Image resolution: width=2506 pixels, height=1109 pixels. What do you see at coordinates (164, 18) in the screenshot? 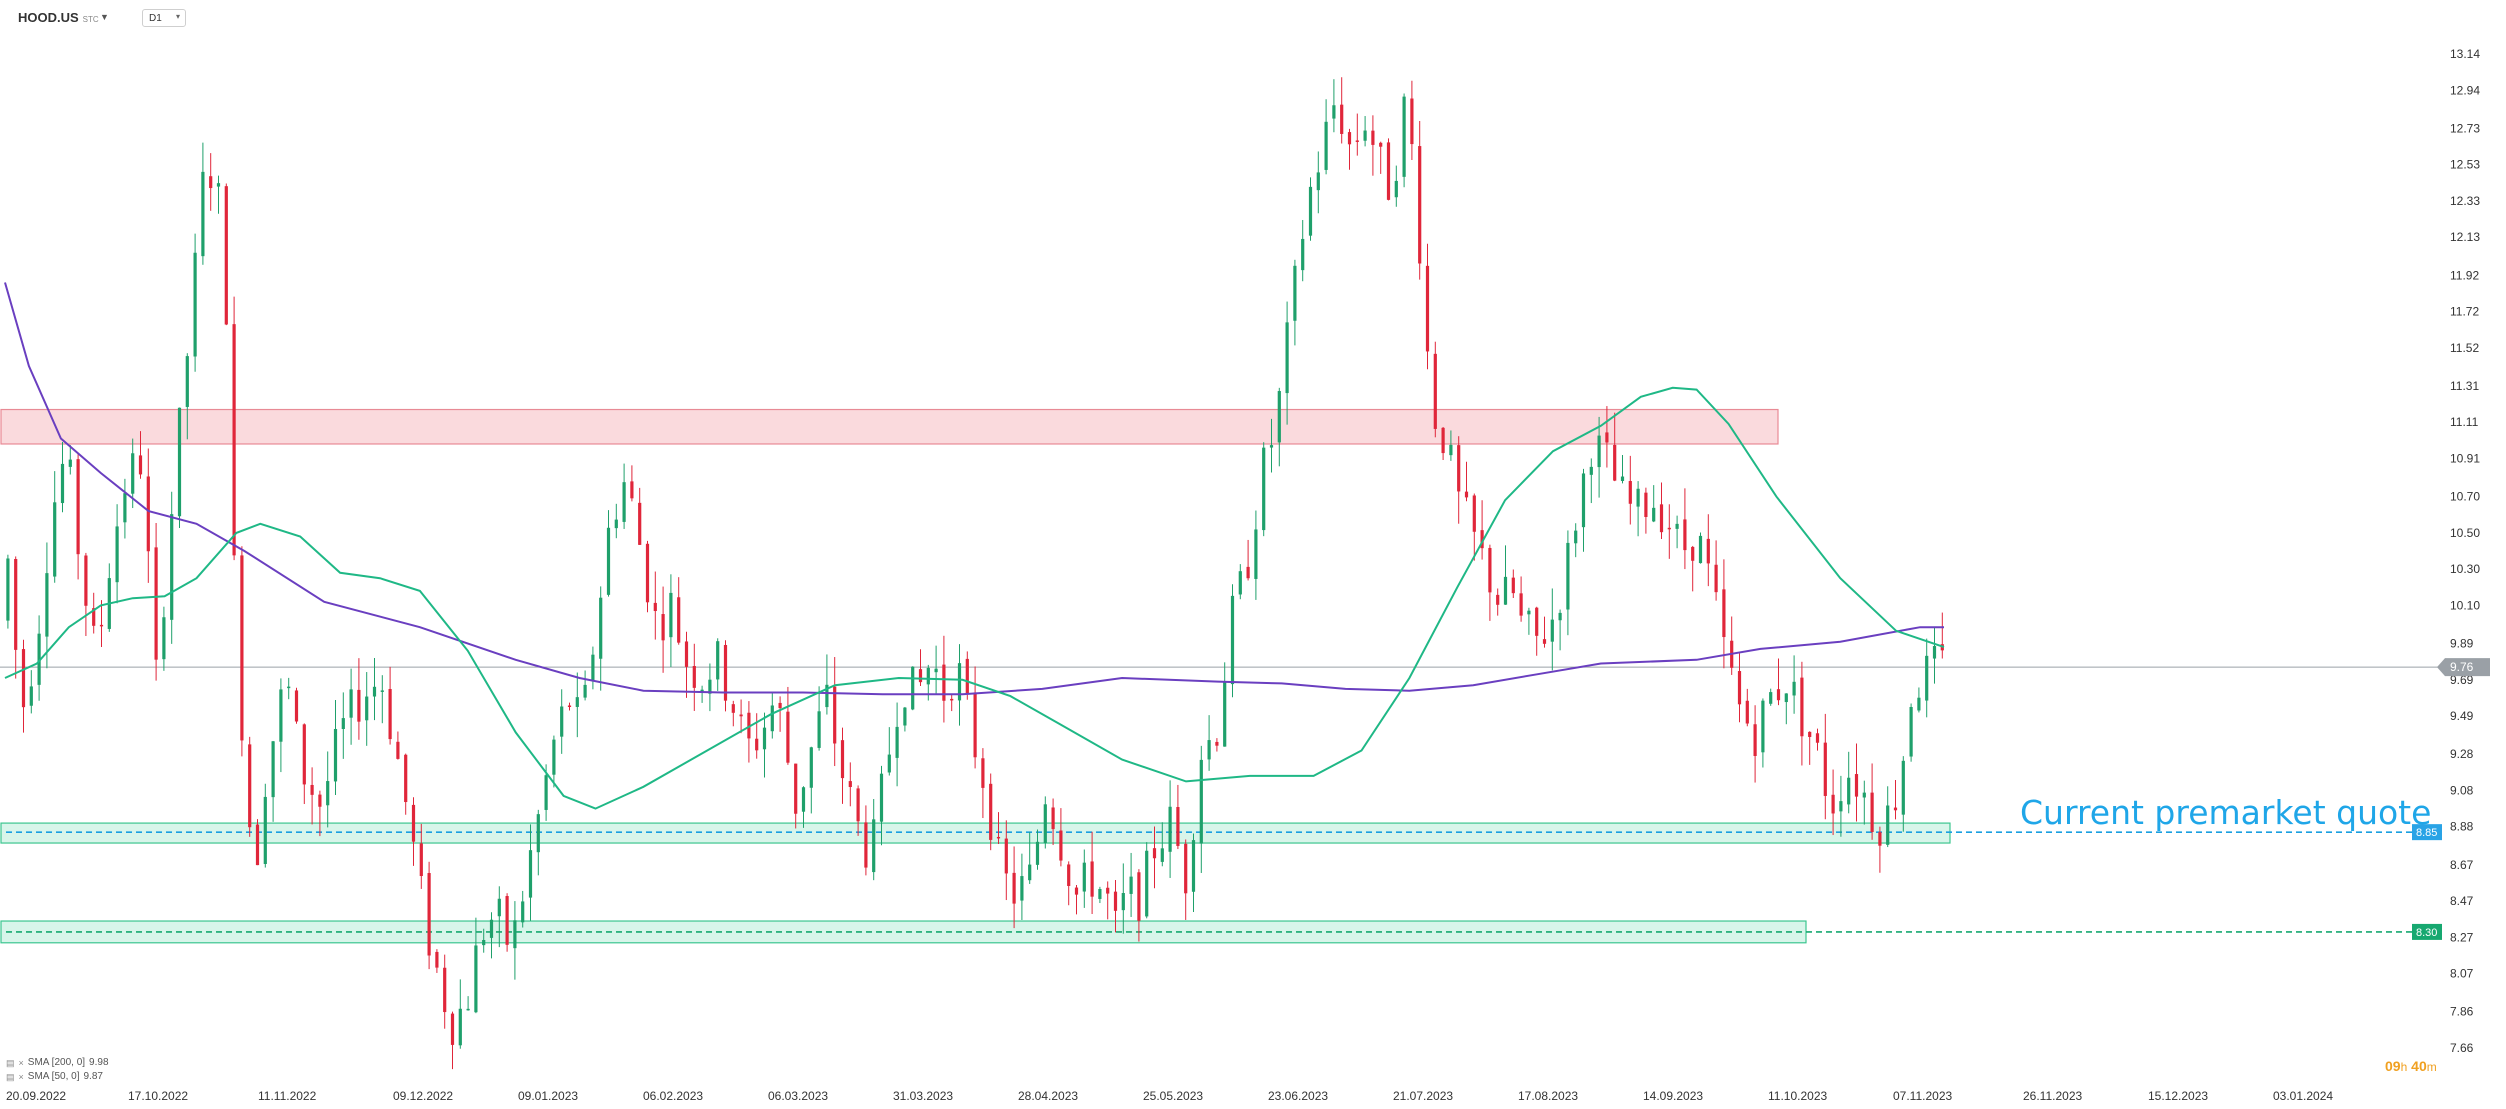
I see `timeframe-select: D1 ▾` at bounding box center [164, 18].